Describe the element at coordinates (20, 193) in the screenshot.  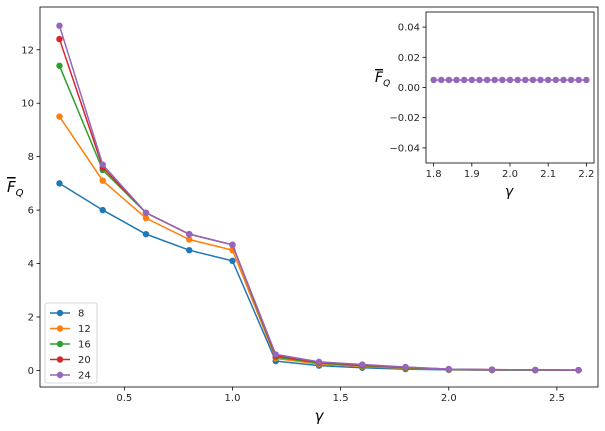
I see `main-y-axis-label-sub: Q` at that location.